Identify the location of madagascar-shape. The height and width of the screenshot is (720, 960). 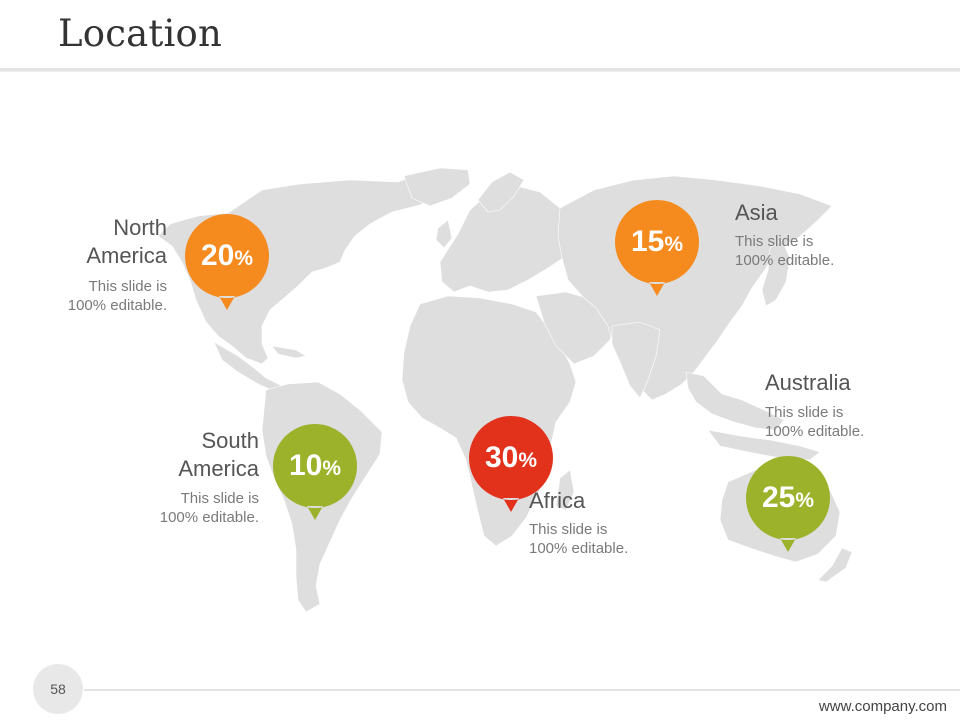
(565, 490).